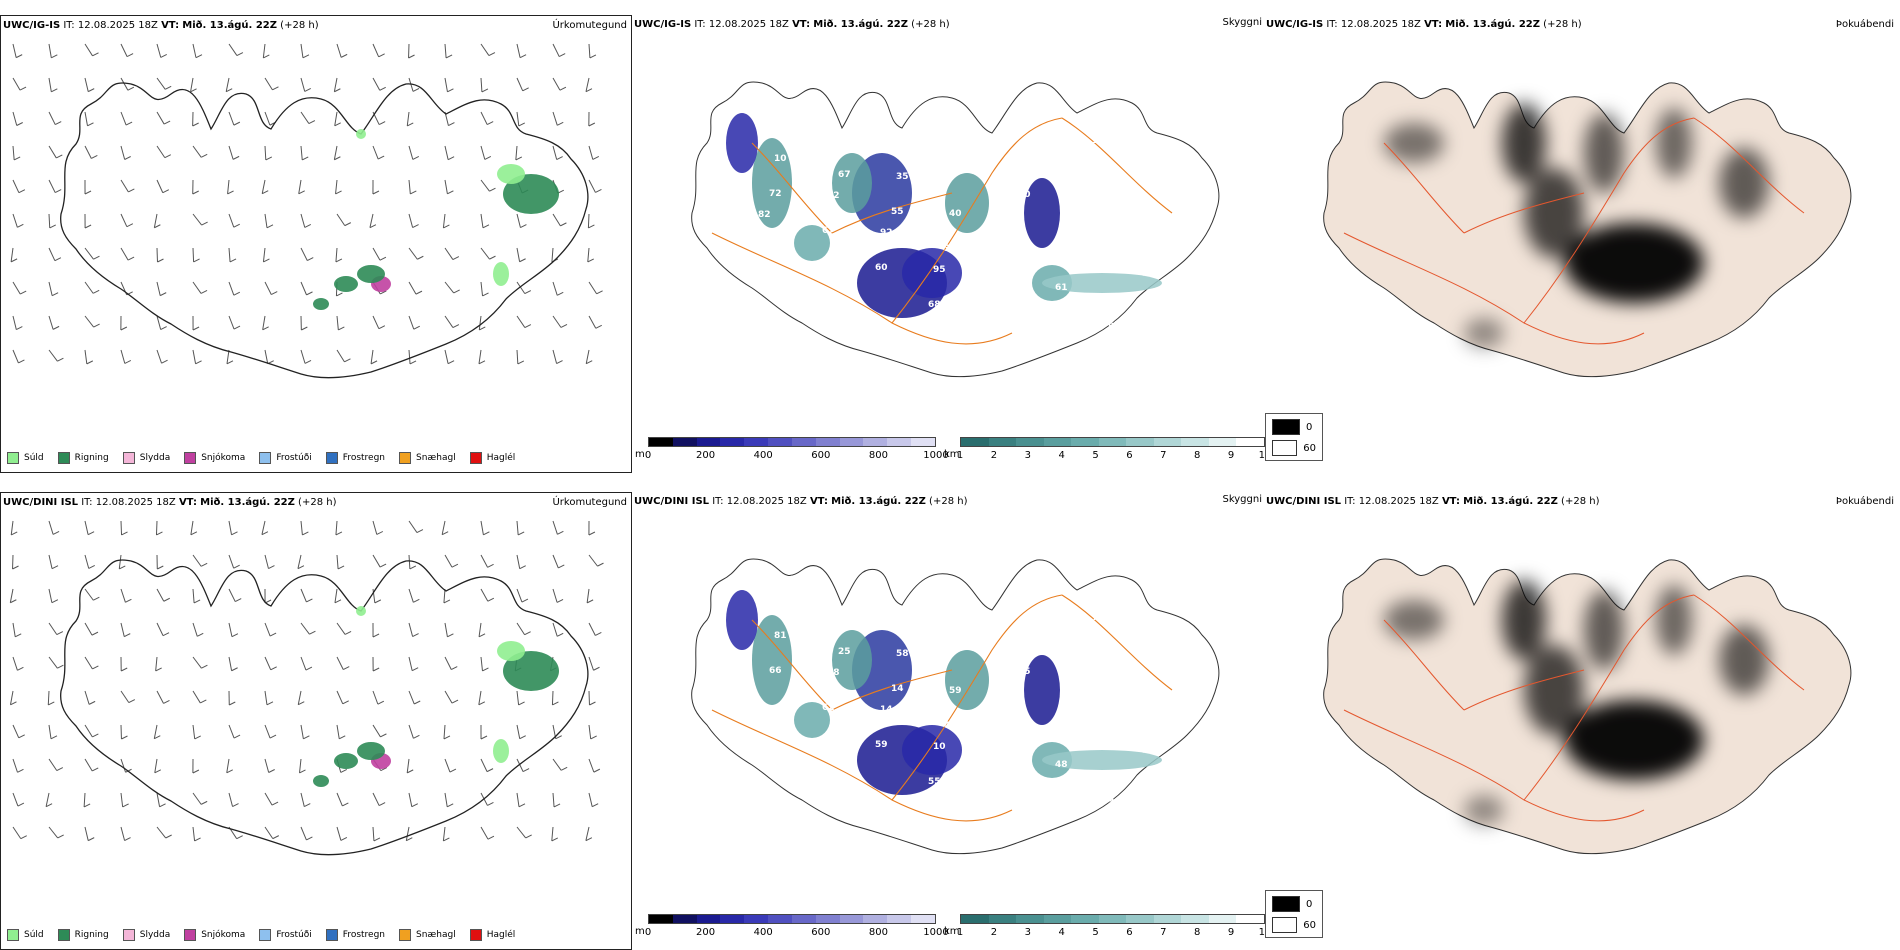  Describe the element at coordinates (1114, 802) in the screenshot. I see `visibility-value: 94` at that location.